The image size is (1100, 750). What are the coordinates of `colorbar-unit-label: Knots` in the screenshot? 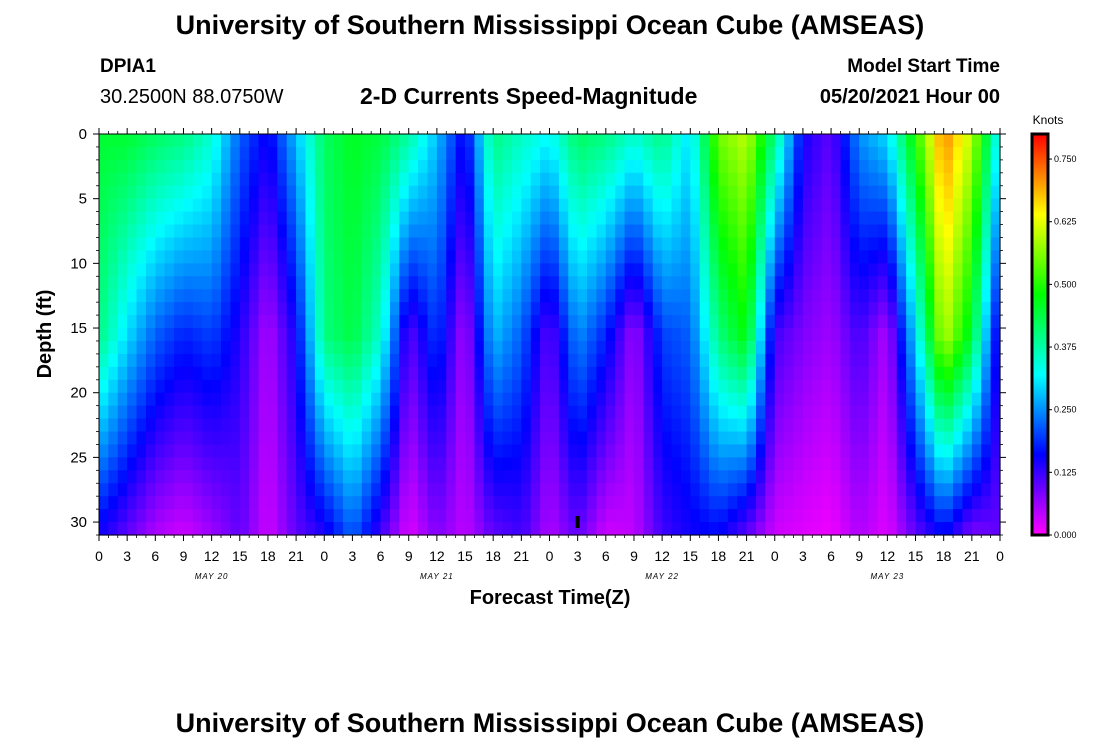 It's located at (1048, 120).